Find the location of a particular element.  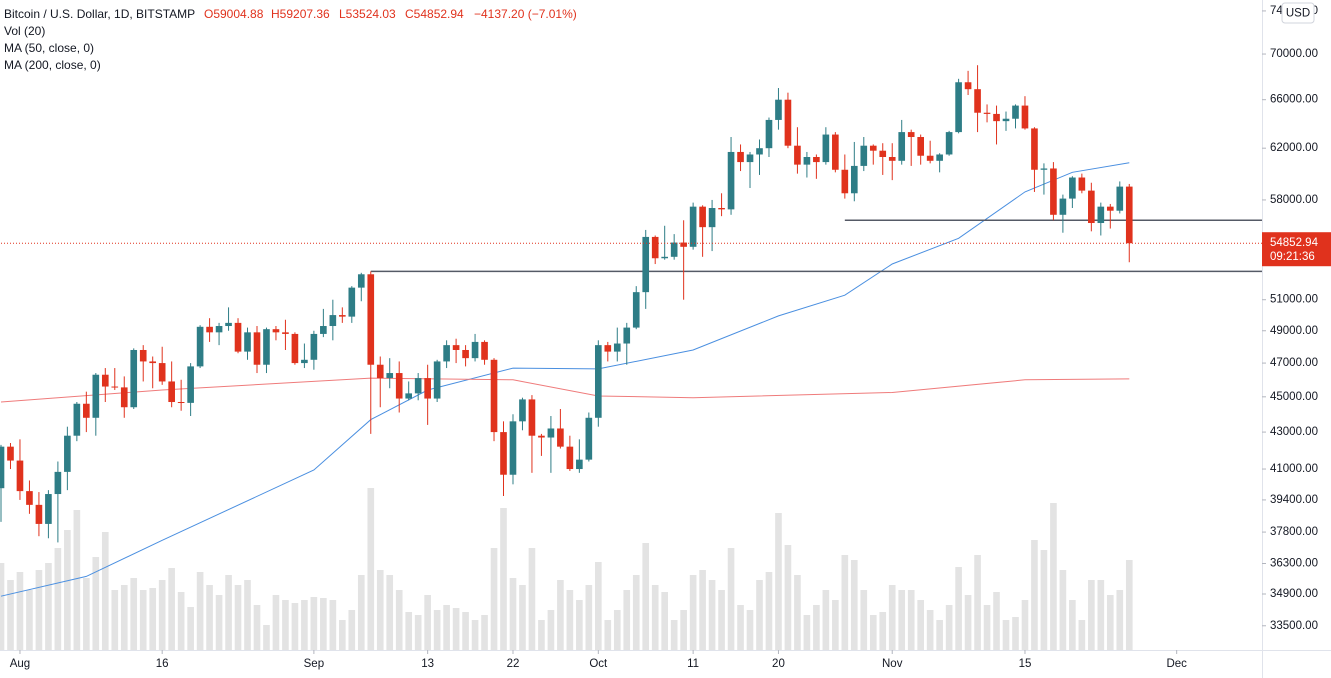

x-tick-label: 13 is located at coordinates (427, 664).